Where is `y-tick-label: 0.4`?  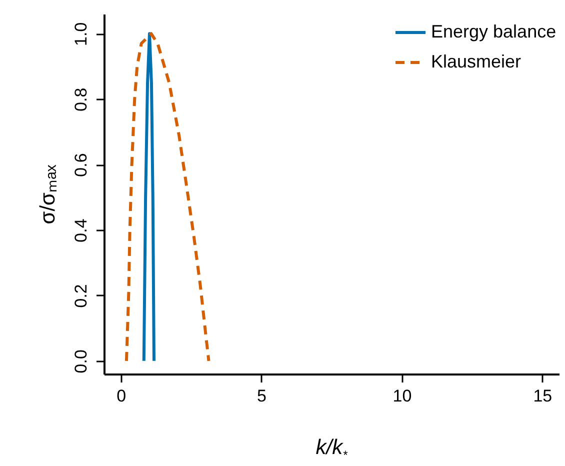 y-tick-label: 0.4 is located at coordinates (81, 230).